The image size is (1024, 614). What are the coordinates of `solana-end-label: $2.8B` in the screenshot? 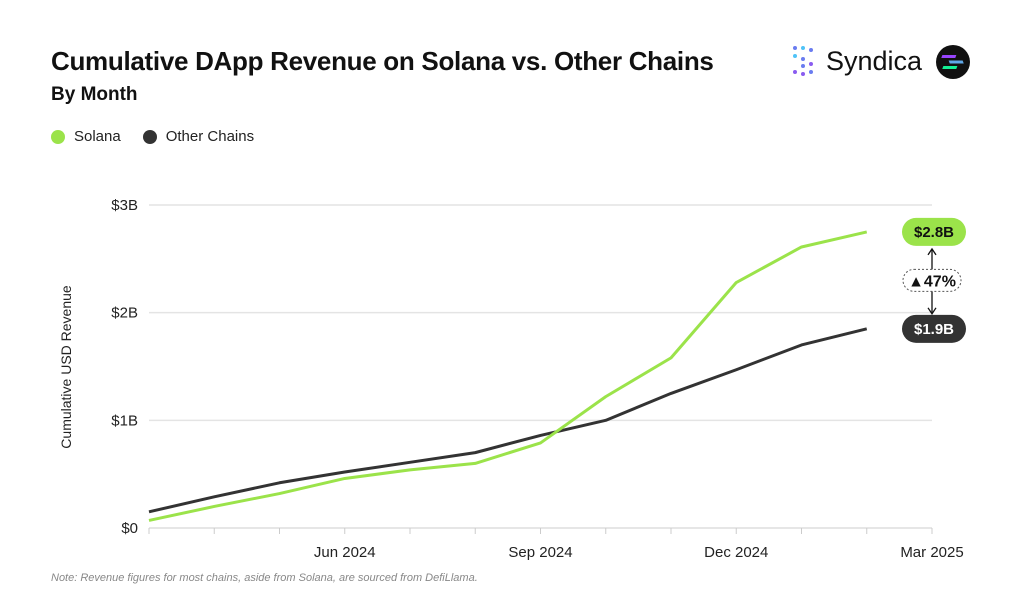 It's located at (934, 232).